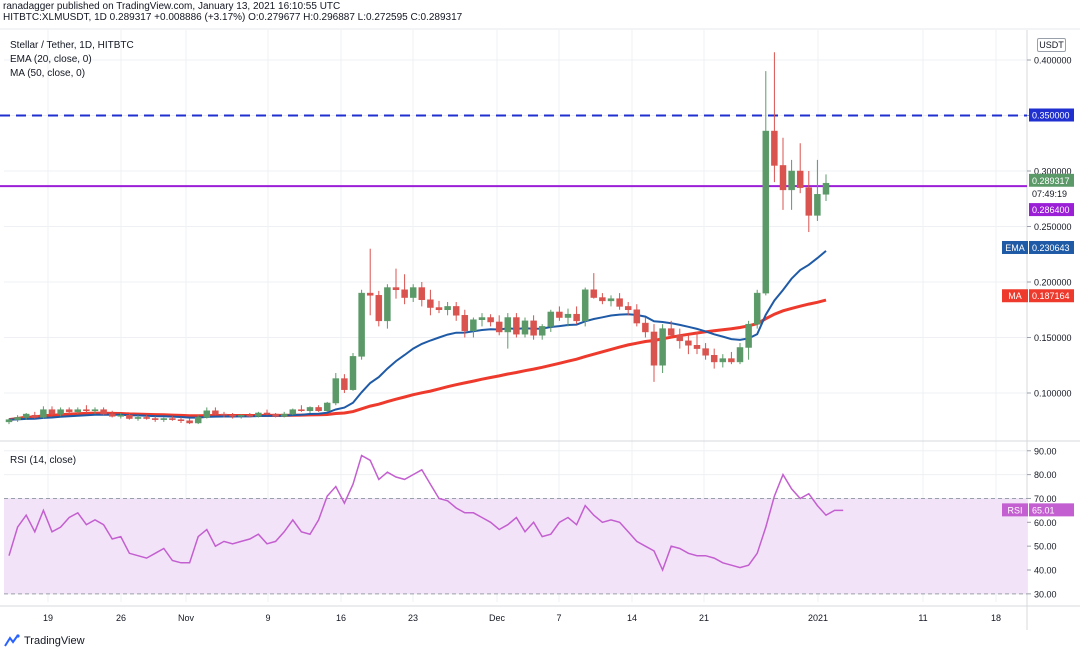  Describe the element at coordinates (51, 59) in the screenshot. I see `legend-ema: EMA (20, close, 0)` at that location.